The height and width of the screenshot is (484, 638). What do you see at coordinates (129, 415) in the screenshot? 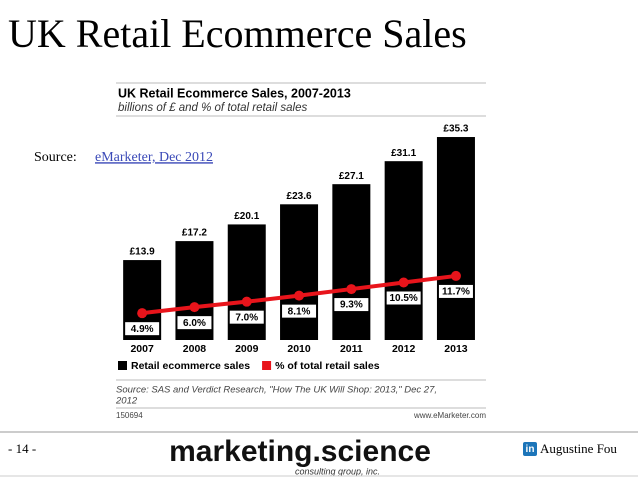
I see `chart-id: 150694` at bounding box center [129, 415].